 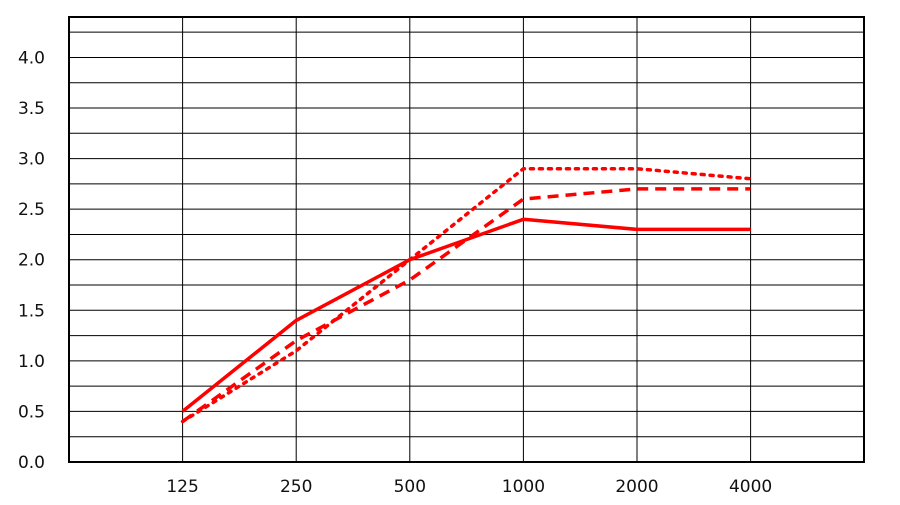 I want to click on y-tick-label: 2.0, so click(x=31, y=261).